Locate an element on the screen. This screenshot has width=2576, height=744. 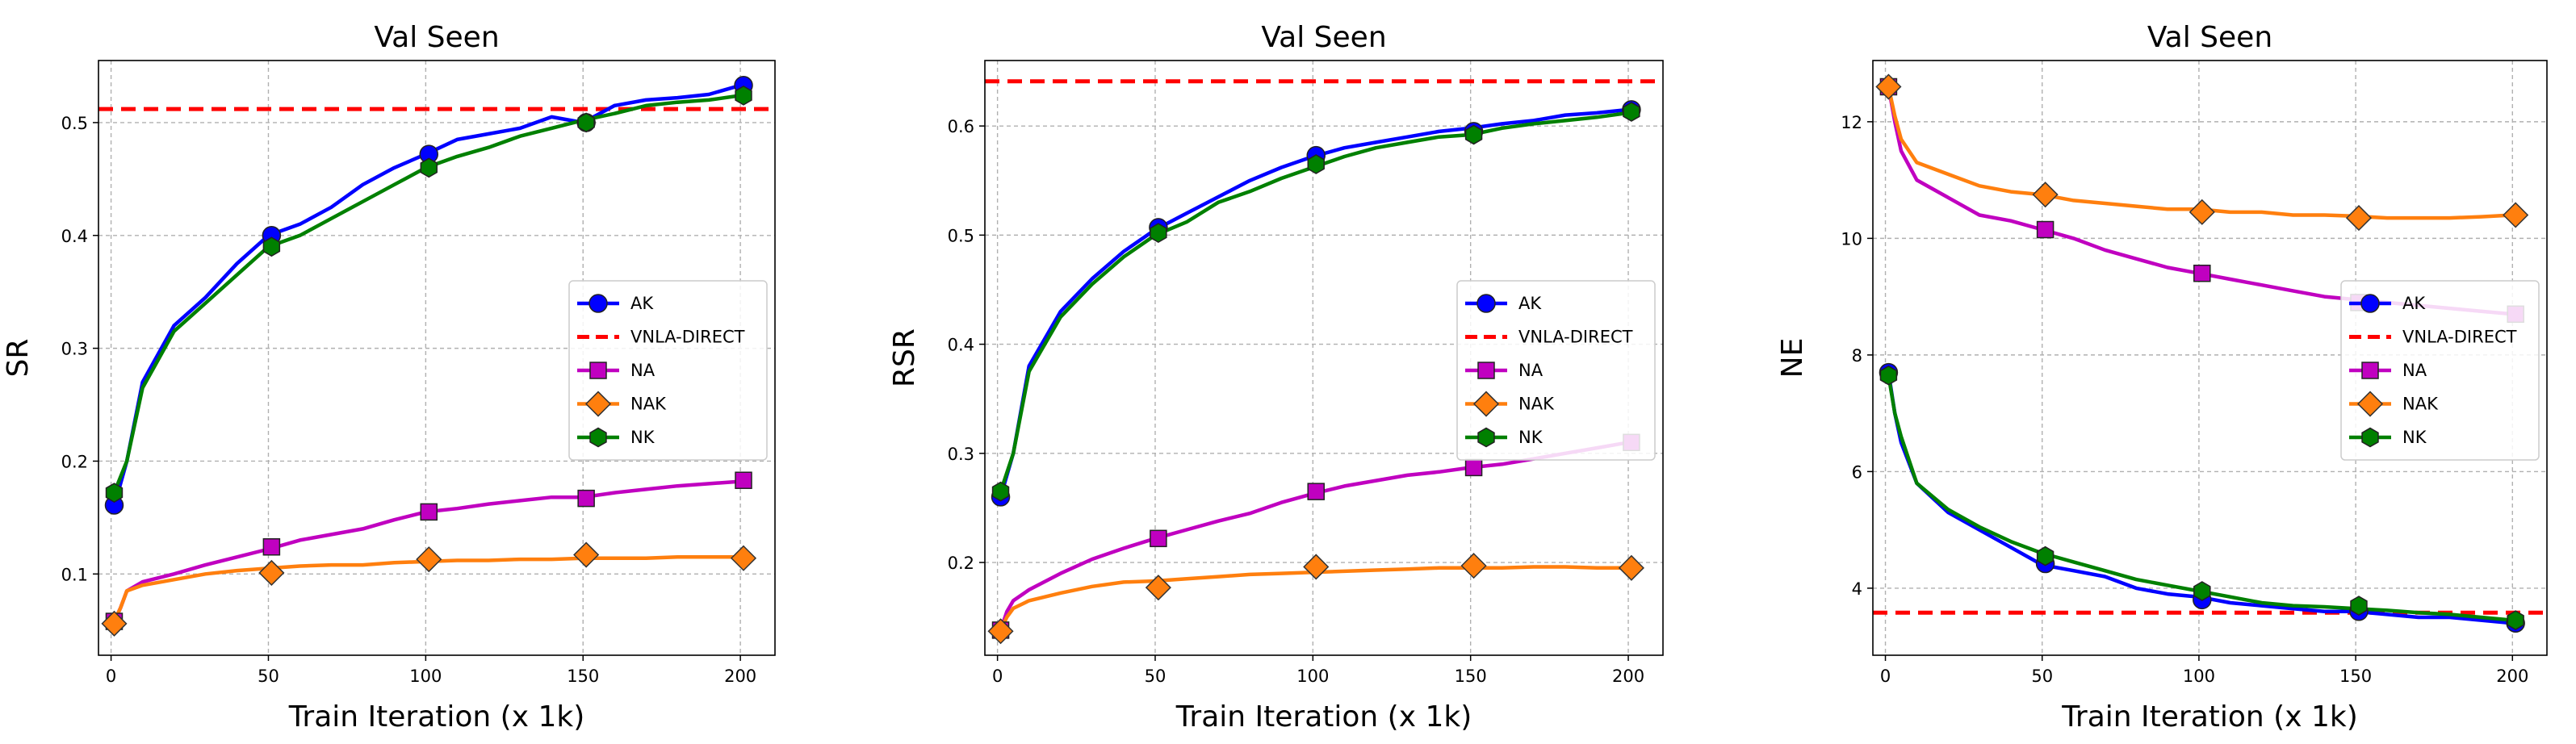
x-tick-label: 150 is located at coordinates (583, 676).